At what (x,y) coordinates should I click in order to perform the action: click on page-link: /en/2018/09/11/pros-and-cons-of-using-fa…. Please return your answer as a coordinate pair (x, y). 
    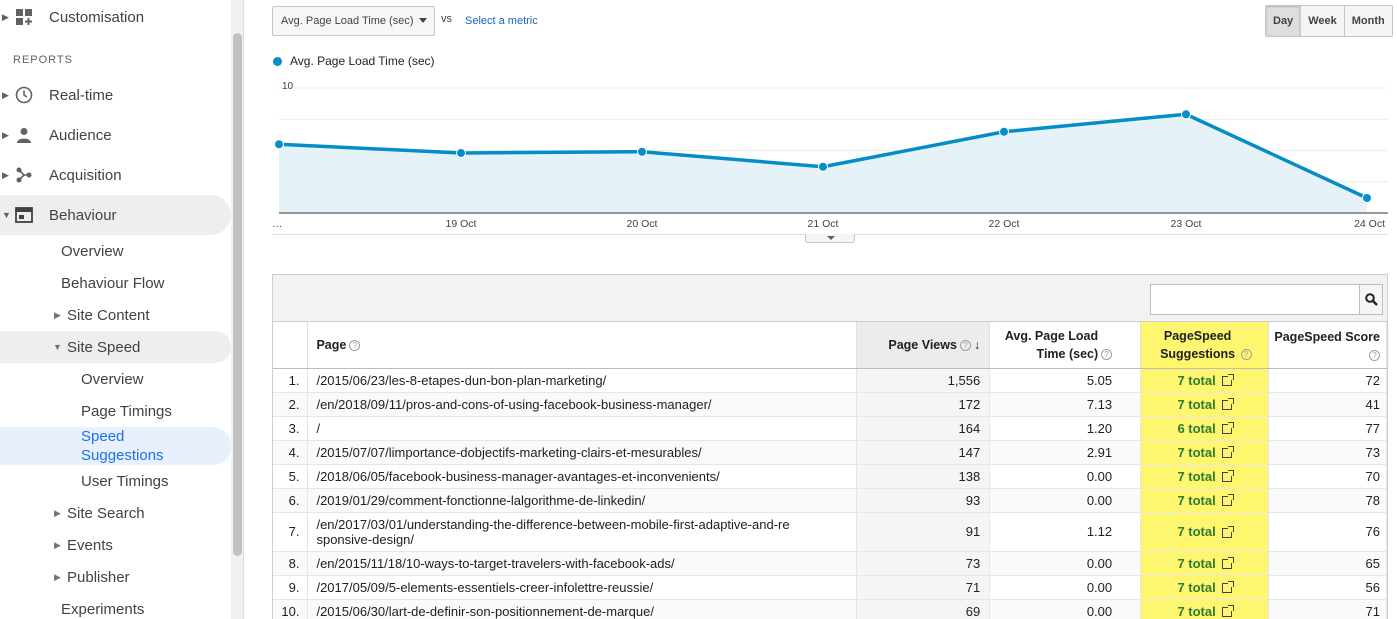
    Looking at the image, I should click on (514, 404).